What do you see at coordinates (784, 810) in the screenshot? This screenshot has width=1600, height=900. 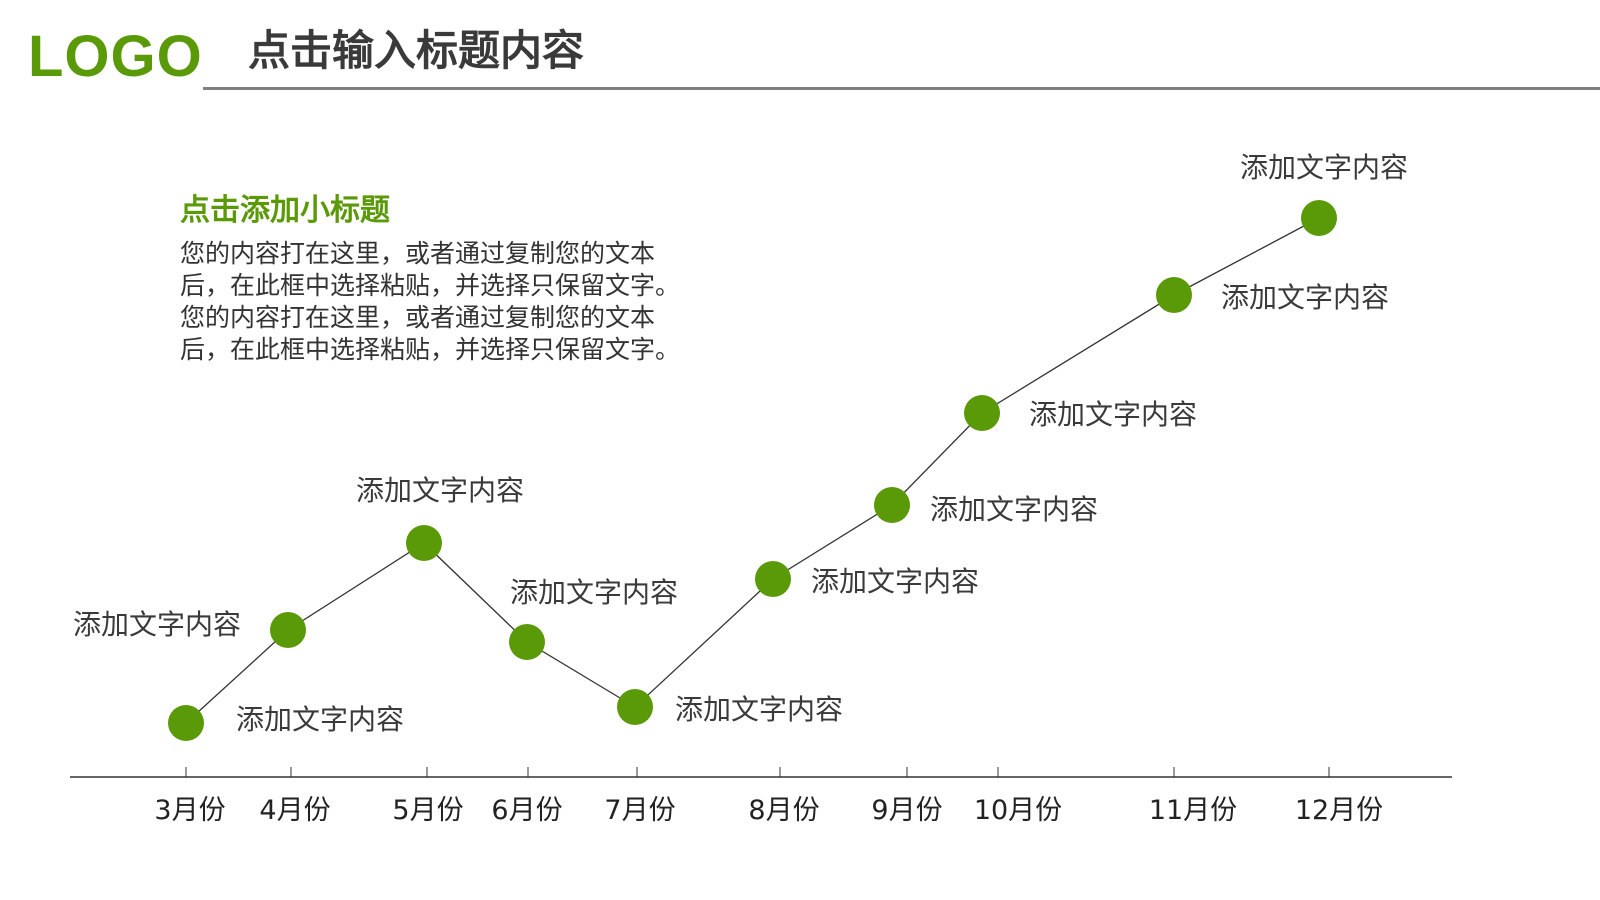 I see `x-tick-label: 8月份` at bounding box center [784, 810].